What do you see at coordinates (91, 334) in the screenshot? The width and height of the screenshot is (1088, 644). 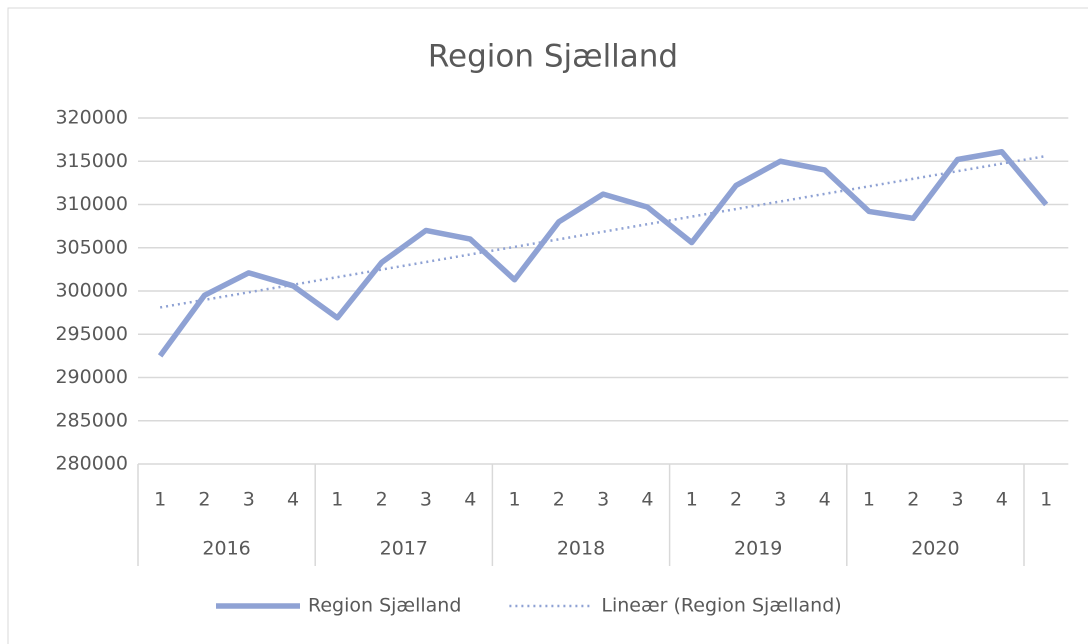 I see `y-tick-label: 295000` at bounding box center [91, 334].